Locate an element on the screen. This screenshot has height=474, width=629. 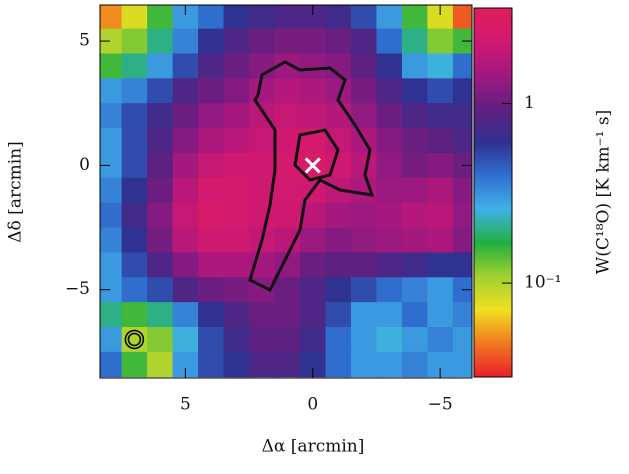
colorbar is located at coordinates (493, 192).